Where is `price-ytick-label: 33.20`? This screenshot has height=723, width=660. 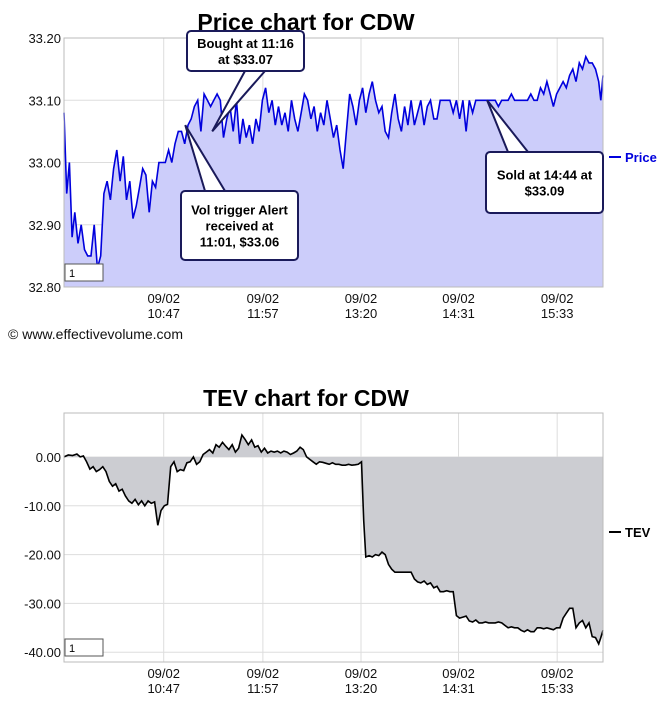 price-ytick-label: 33.20 is located at coordinates (44, 38).